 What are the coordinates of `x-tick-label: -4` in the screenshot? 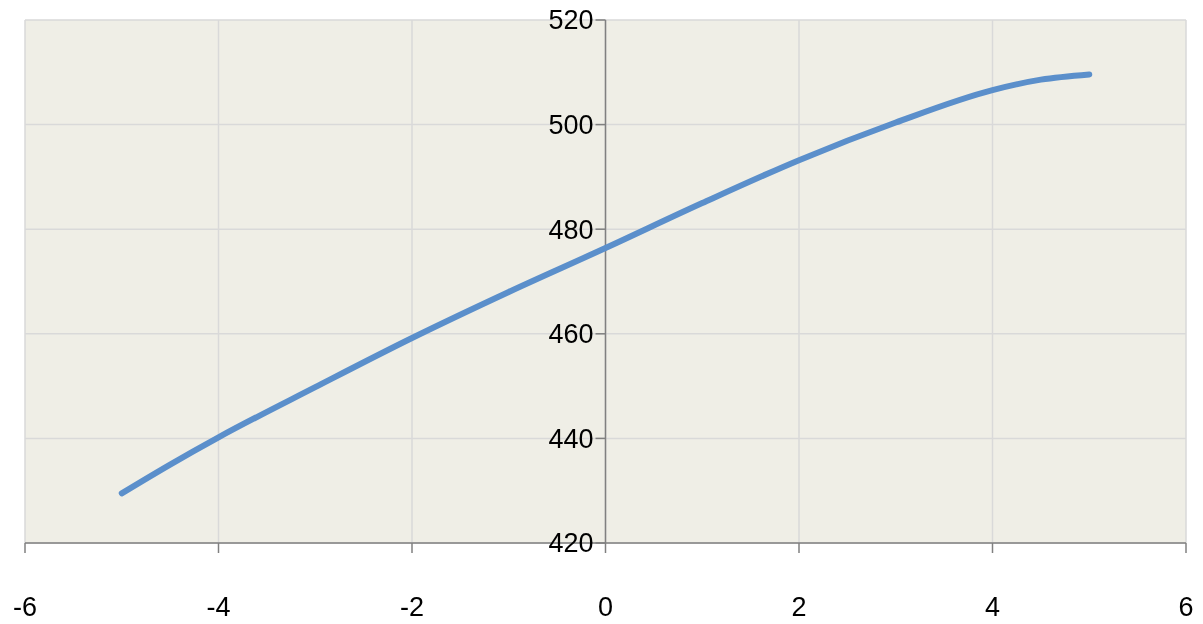 It's located at (218, 607).